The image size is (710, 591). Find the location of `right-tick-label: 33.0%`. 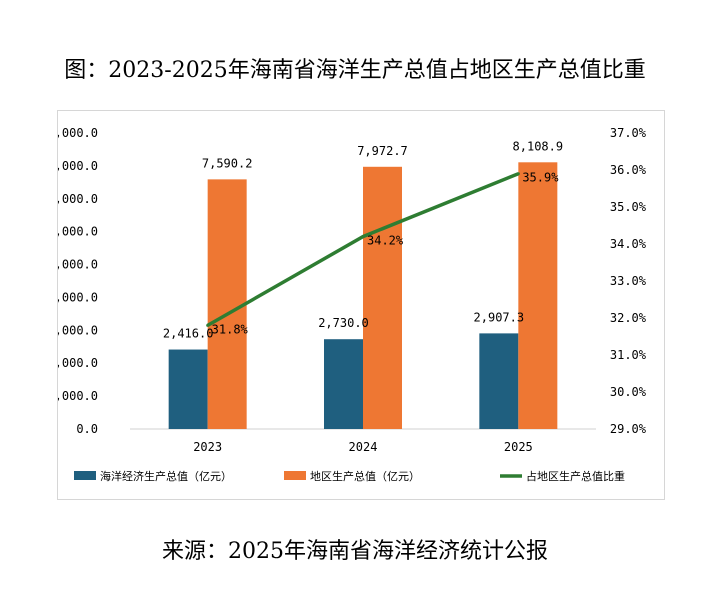

right-tick-label: 33.0% is located at coordinates (628, 281).